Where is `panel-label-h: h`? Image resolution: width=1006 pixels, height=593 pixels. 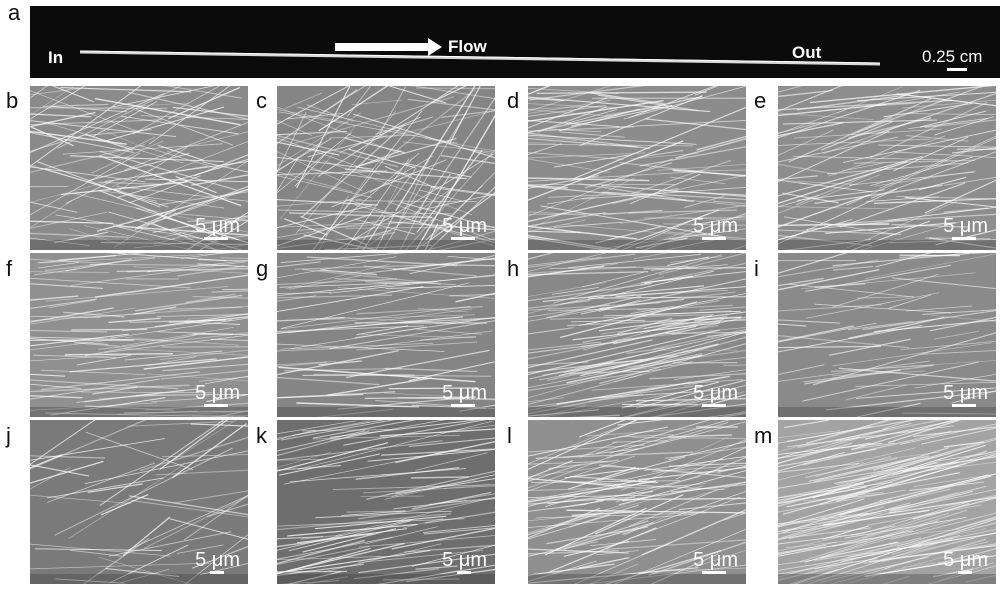
panel-label-h: h is located at coordinates (513, 268).